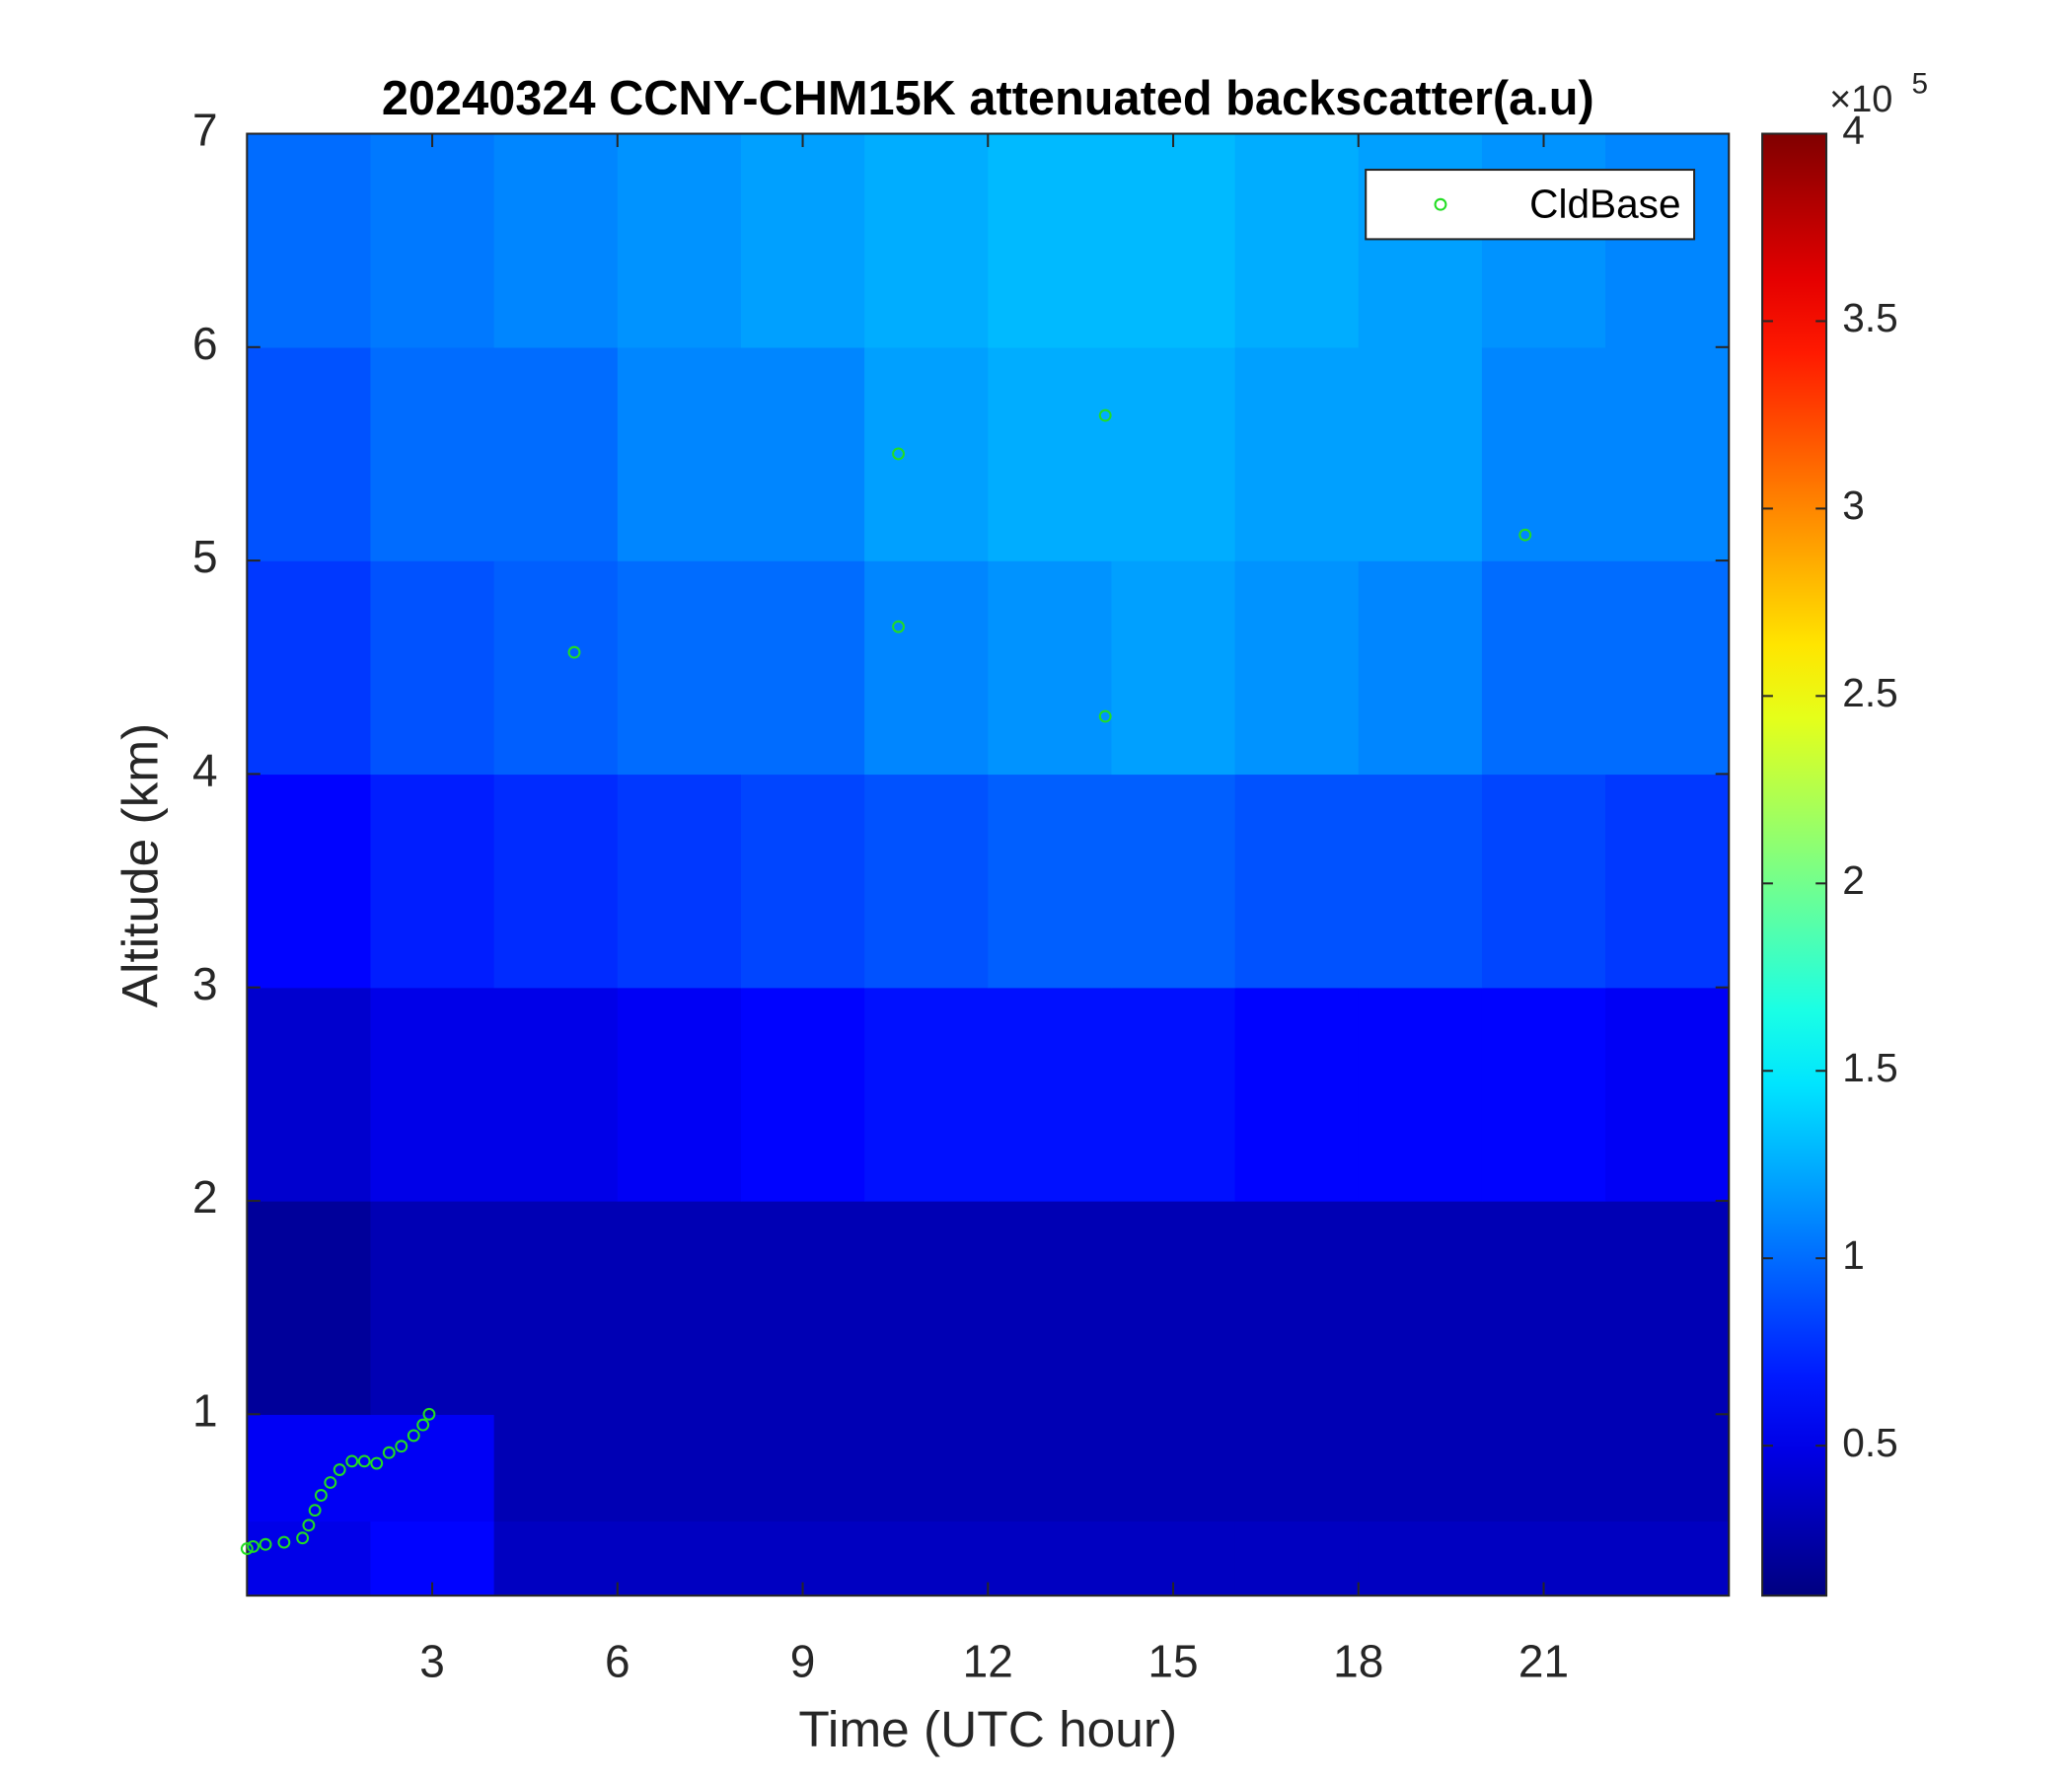  I want to click on y-tick-label: 7, so click(205, 130).